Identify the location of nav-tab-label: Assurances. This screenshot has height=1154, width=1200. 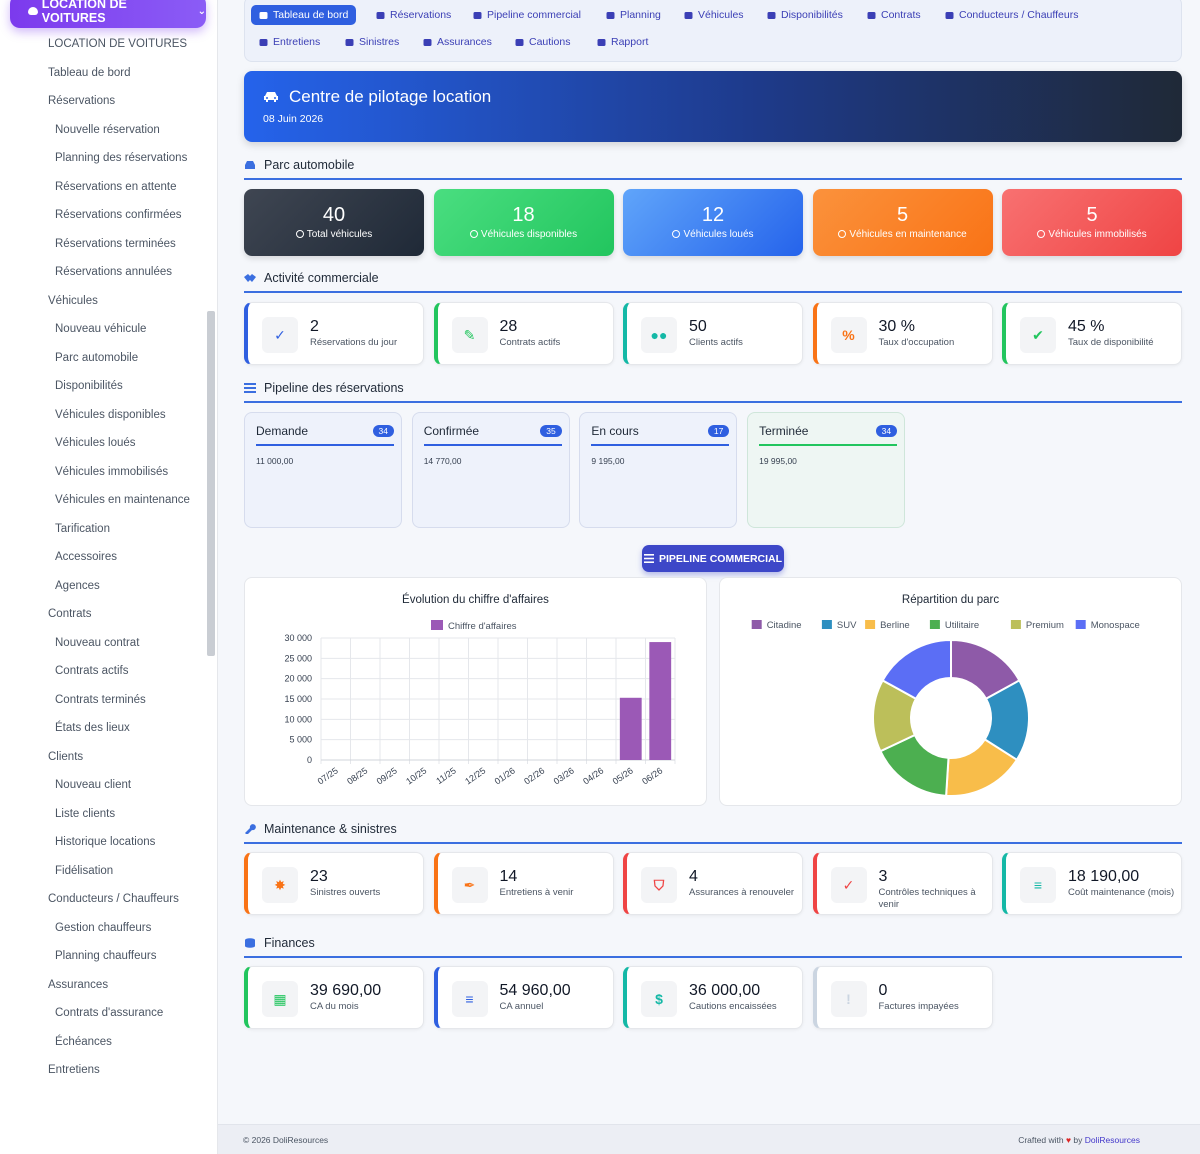
(464, 42).